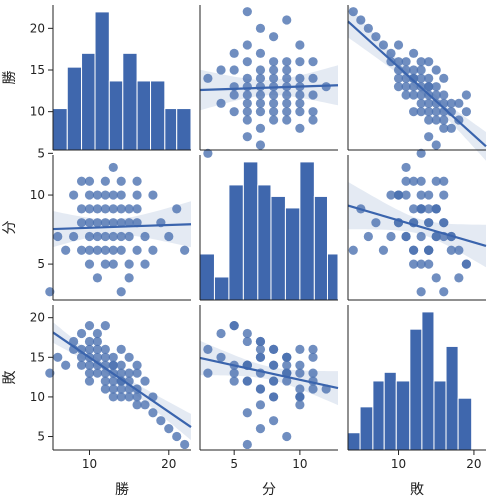 This screenshot has width=500, height=500. I want to click on regression-line-r1c0, so click(122, 227).